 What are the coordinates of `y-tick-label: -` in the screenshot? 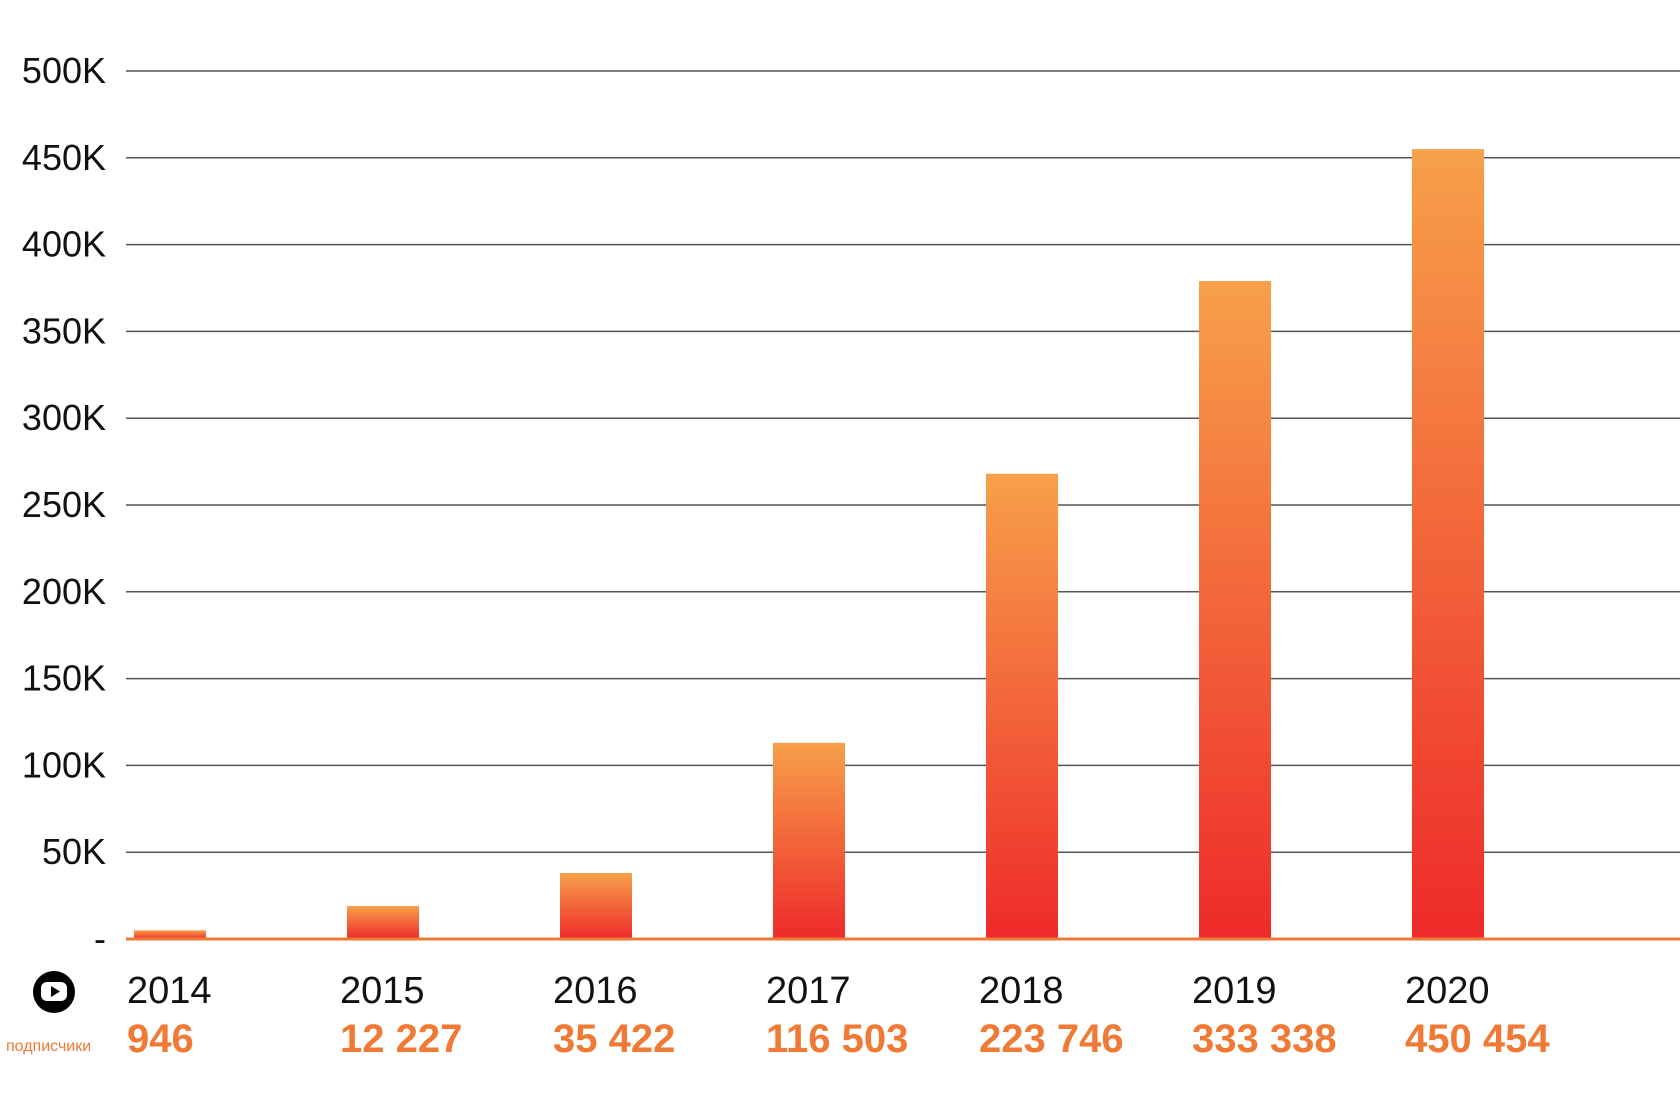 It's located at (100, 938).